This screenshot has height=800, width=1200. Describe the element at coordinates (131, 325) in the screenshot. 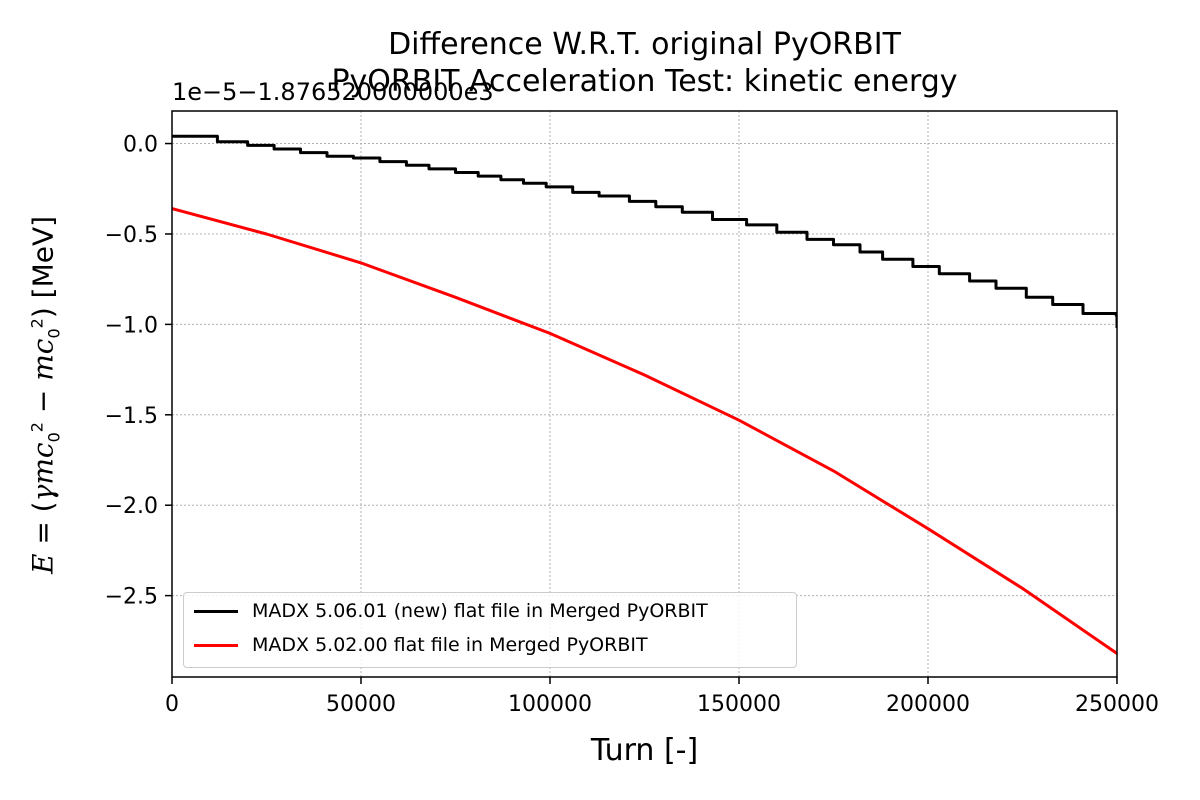

I see `y-tick-label: −1.0` at that location.